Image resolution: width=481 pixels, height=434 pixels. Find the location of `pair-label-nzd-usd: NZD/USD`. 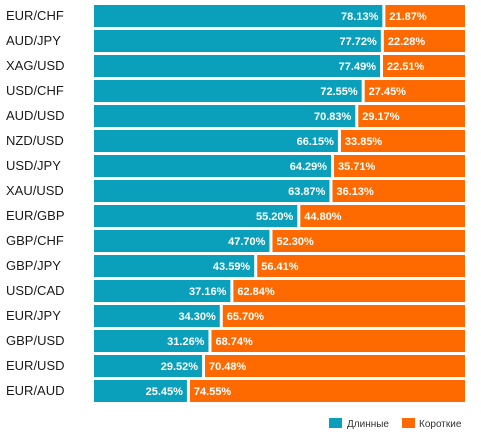

pair-label-nzd-usd: NZD/USD is located at coordinates (35, 140).